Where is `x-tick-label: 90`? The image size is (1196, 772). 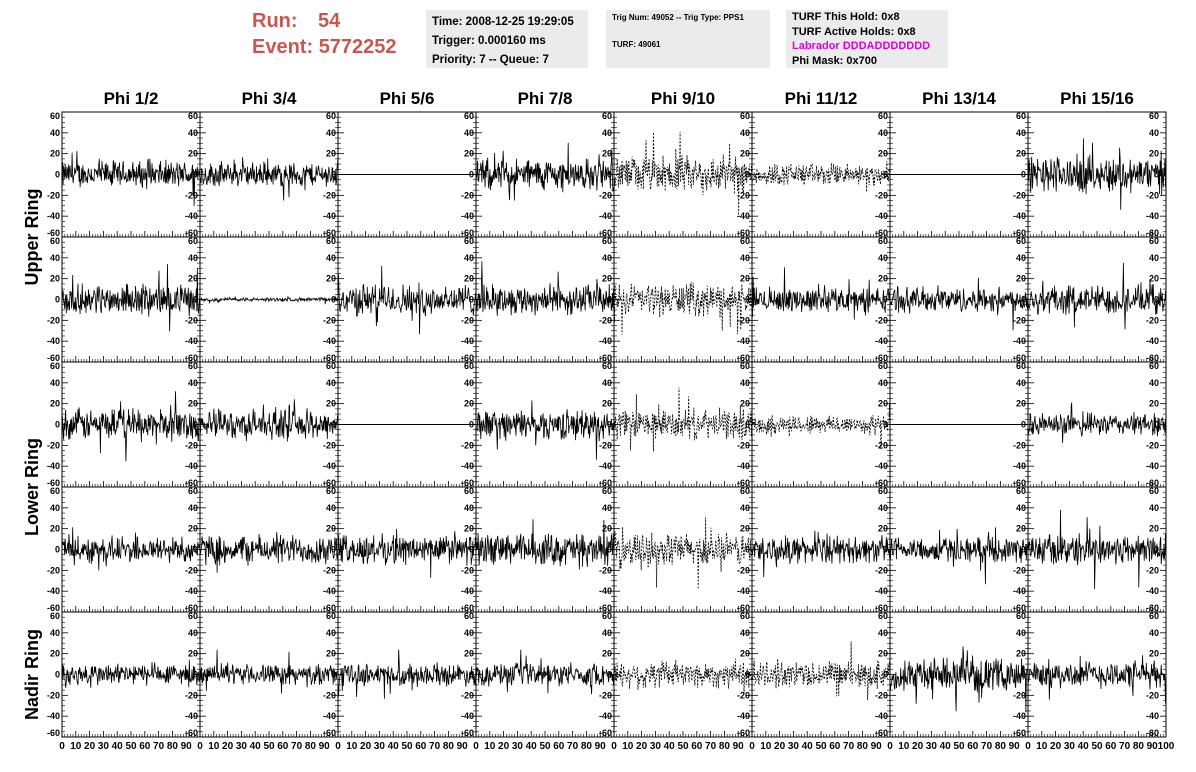
x-tick-label: 90 is located at coordinates (877, 746).